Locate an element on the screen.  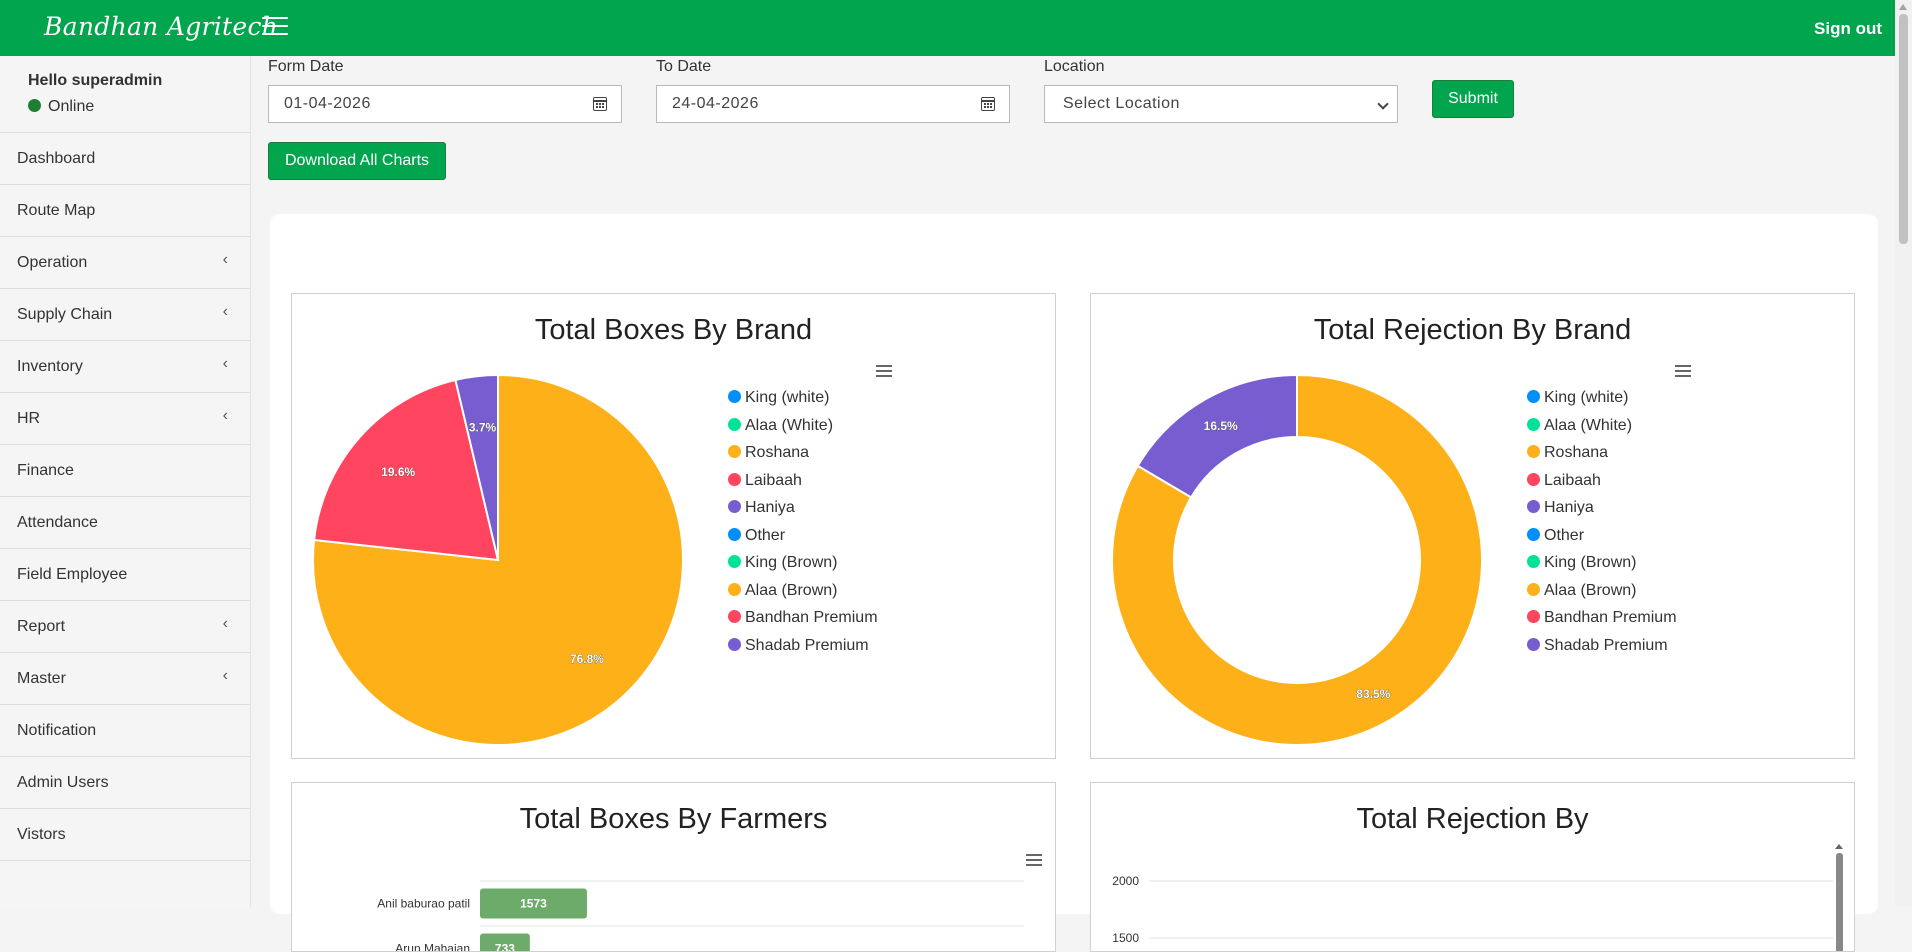
sidebar-item-attendance: Attendance is located at coordinates (125, 523).